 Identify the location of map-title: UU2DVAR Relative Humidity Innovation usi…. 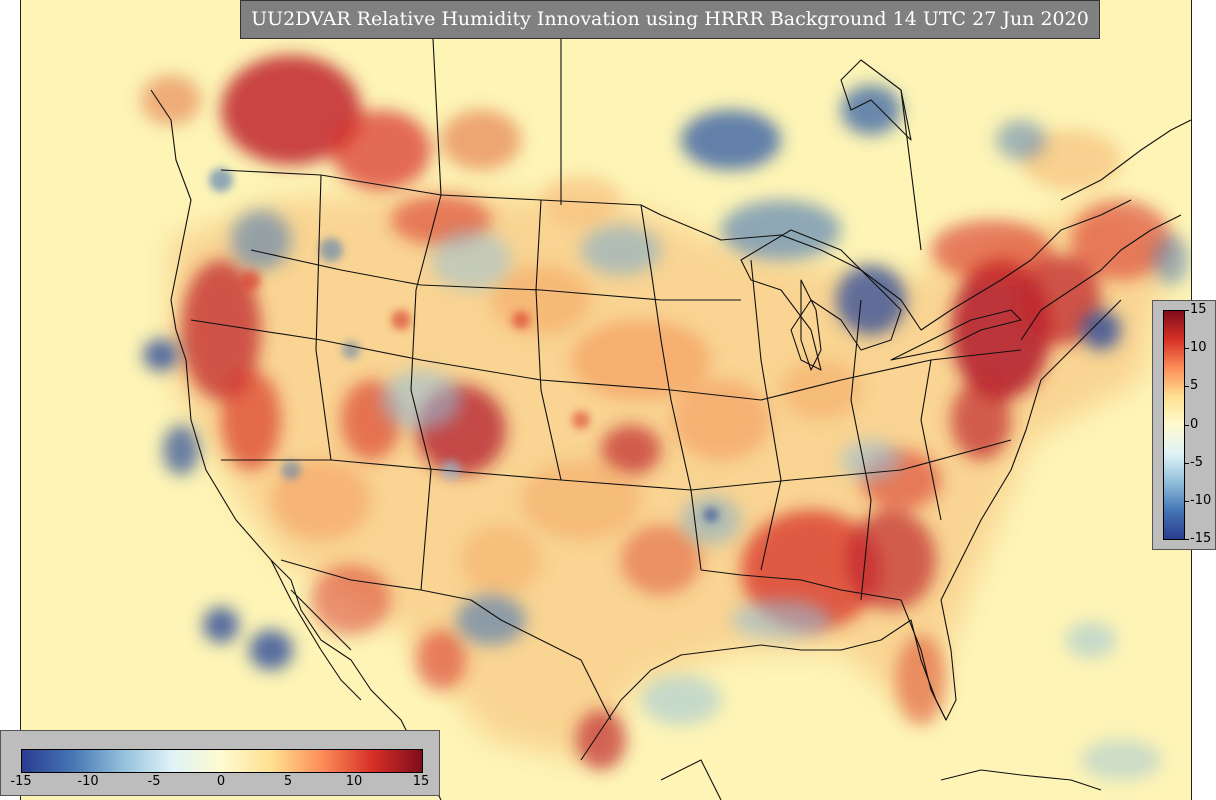
(670, 19).